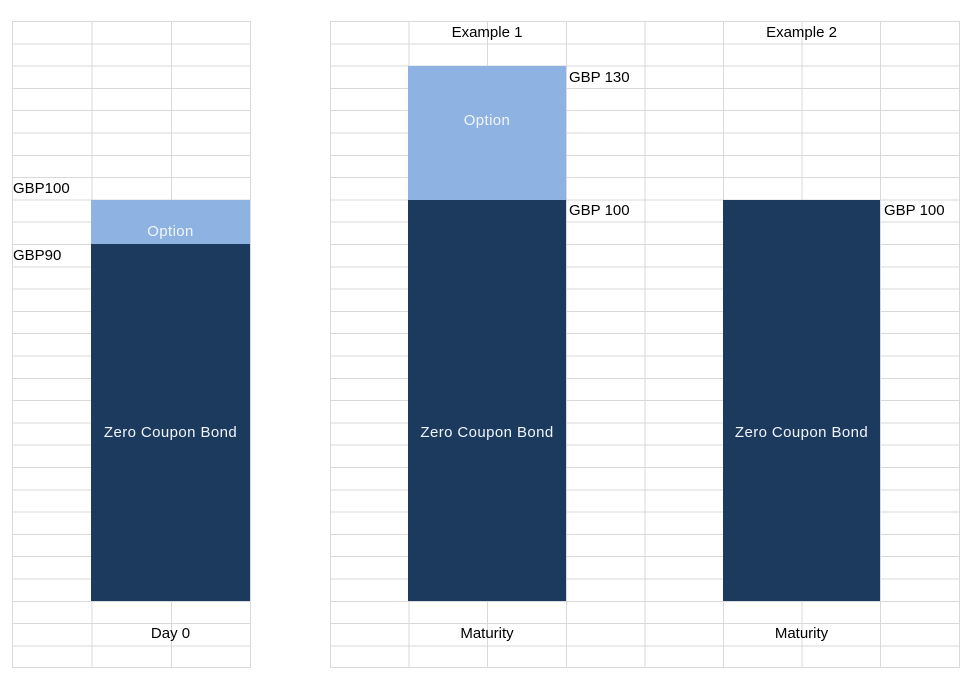 The width and height of the screenshot is (972, 676). I want to click on day0-bond-segment, so click(170, 422).